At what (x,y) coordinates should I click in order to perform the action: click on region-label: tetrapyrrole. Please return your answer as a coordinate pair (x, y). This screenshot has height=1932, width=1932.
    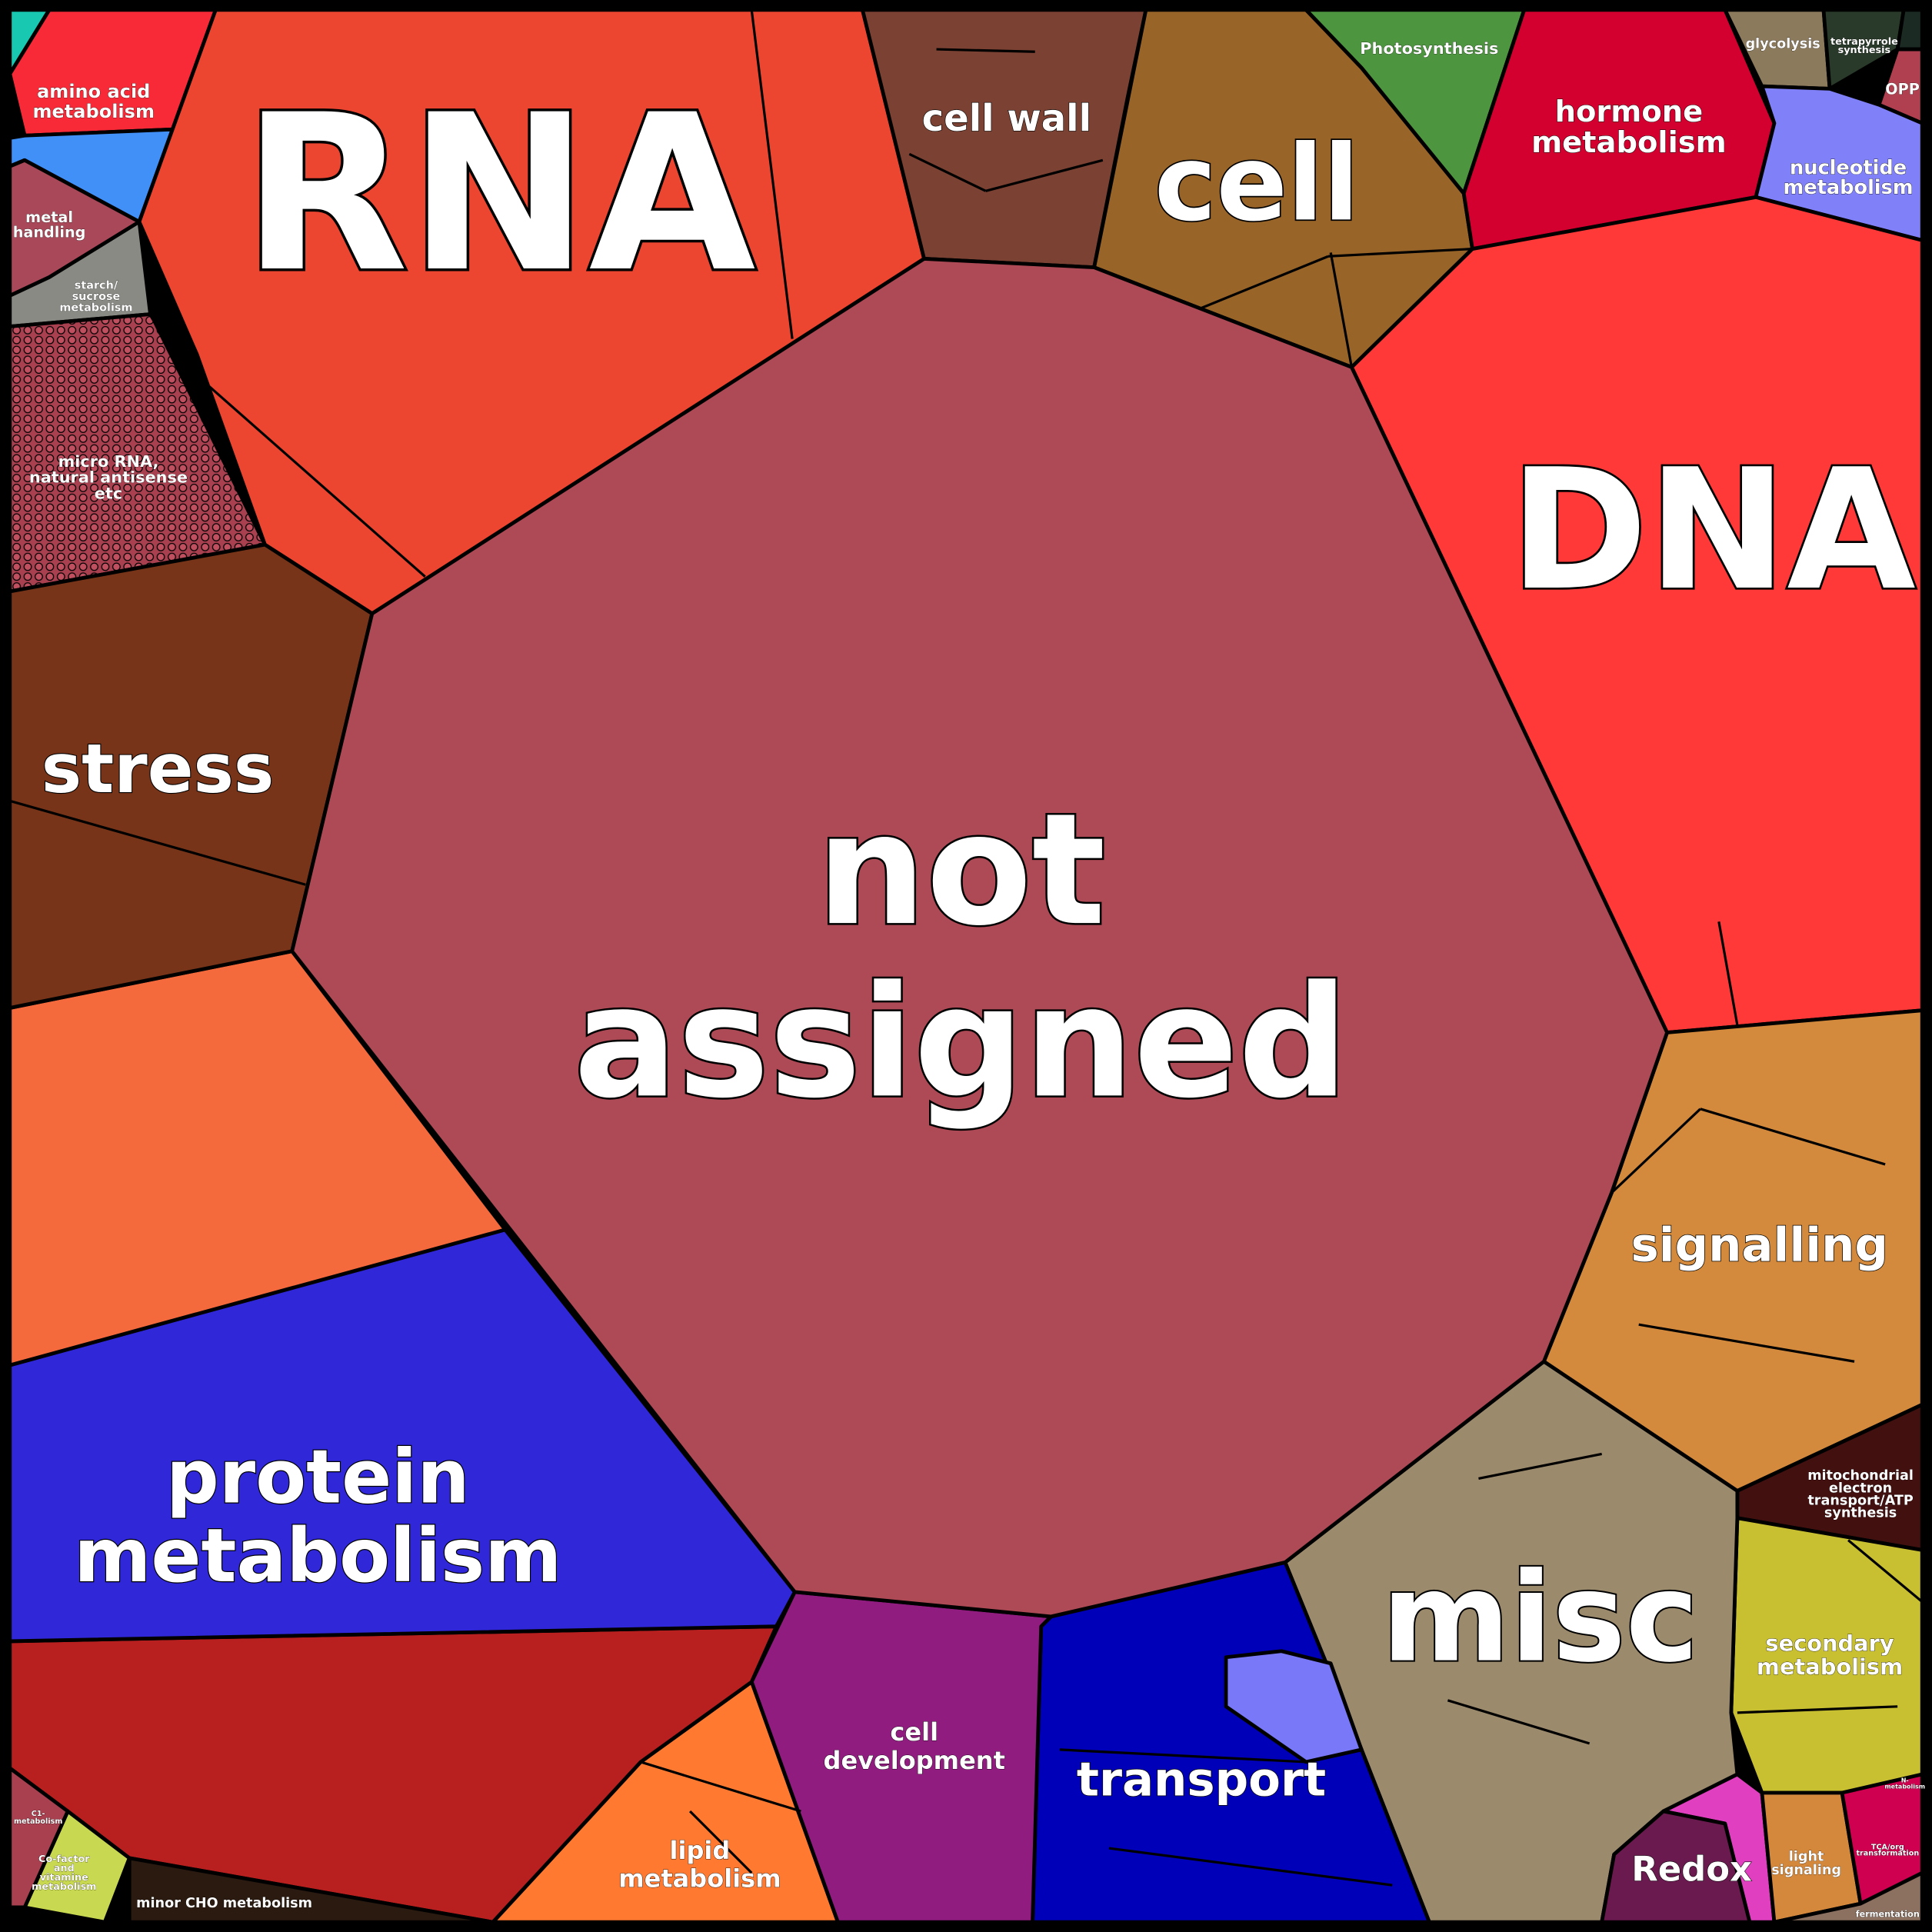
    Looking at the image, I should click on (1864, 42).